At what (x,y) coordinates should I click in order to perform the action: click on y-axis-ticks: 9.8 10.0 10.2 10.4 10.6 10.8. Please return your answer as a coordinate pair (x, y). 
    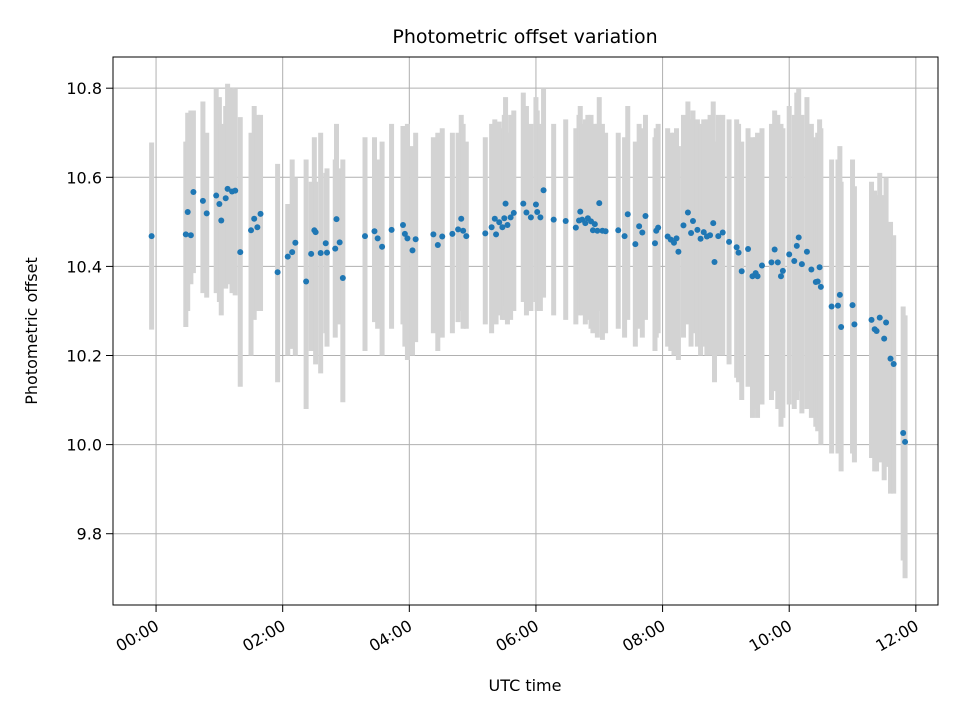
    Looking at the image, I should click on (89, 311).